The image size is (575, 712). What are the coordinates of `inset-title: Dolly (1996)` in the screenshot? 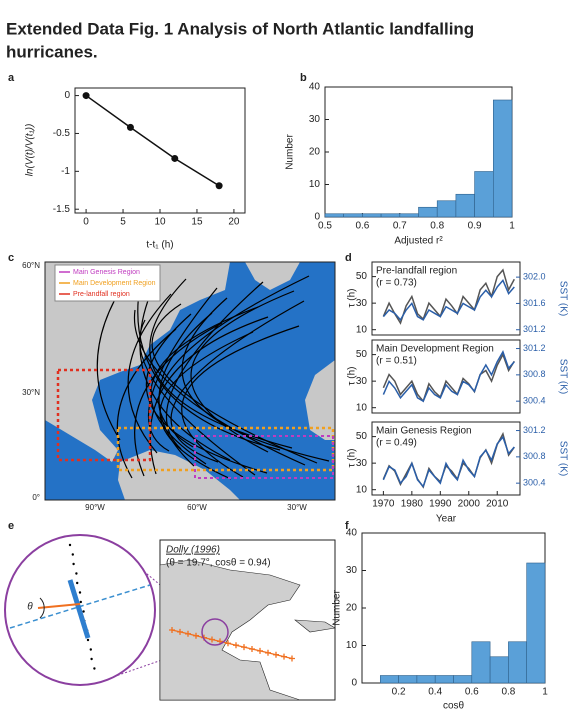 It's located at (193, 550).